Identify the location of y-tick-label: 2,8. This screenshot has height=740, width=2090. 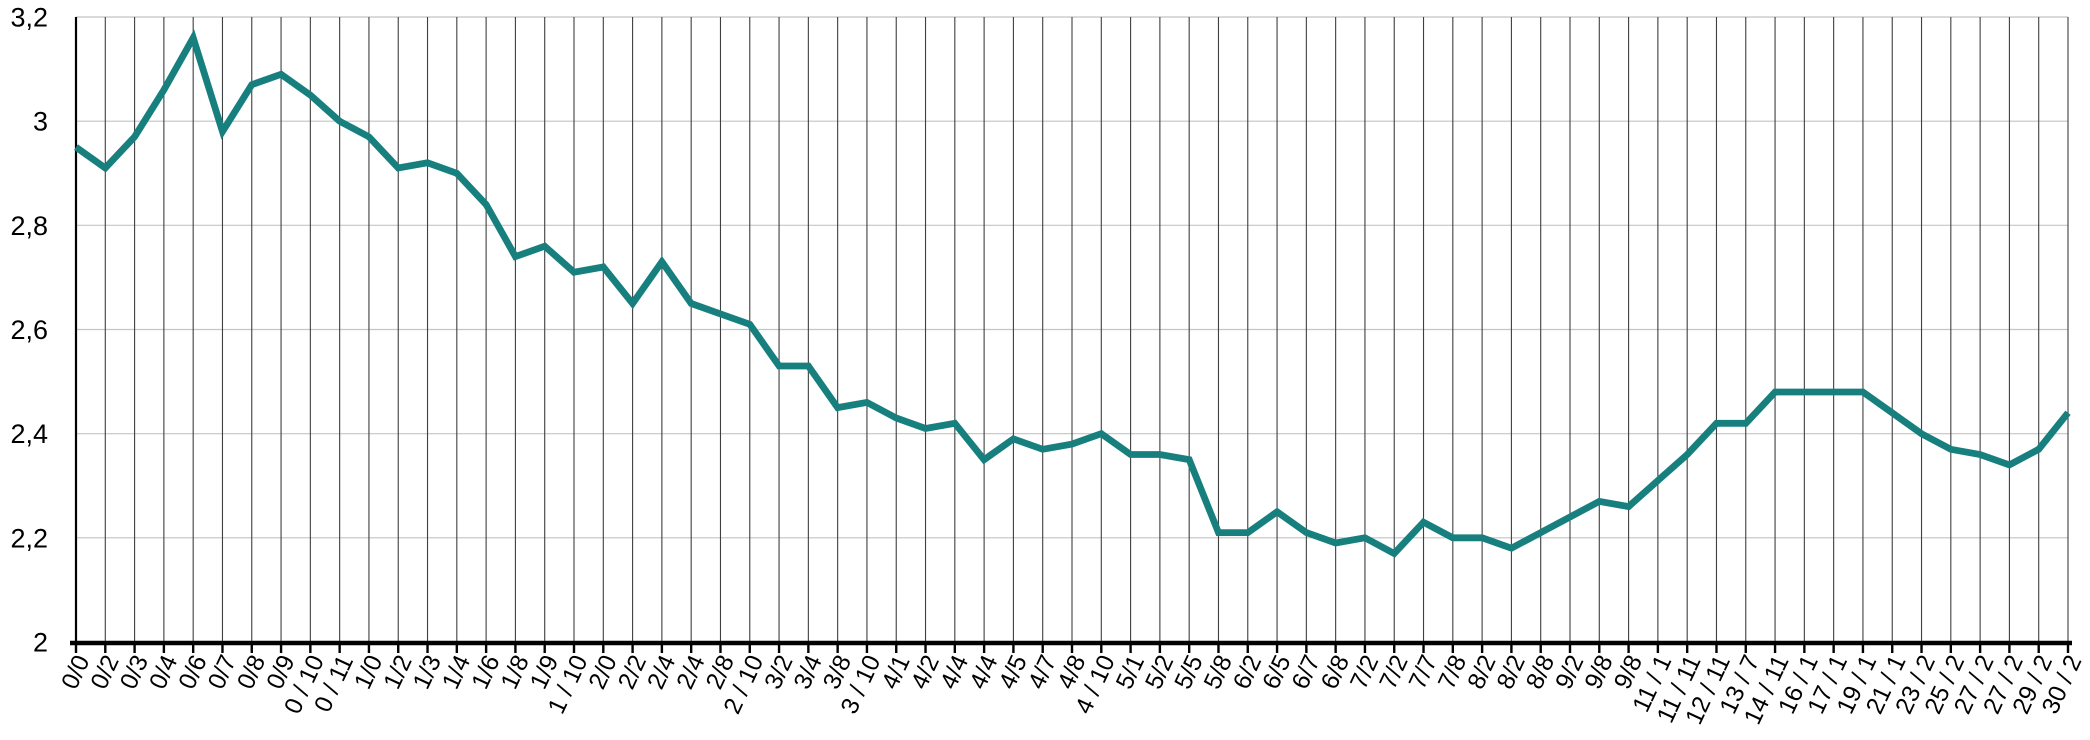
(29, 226).